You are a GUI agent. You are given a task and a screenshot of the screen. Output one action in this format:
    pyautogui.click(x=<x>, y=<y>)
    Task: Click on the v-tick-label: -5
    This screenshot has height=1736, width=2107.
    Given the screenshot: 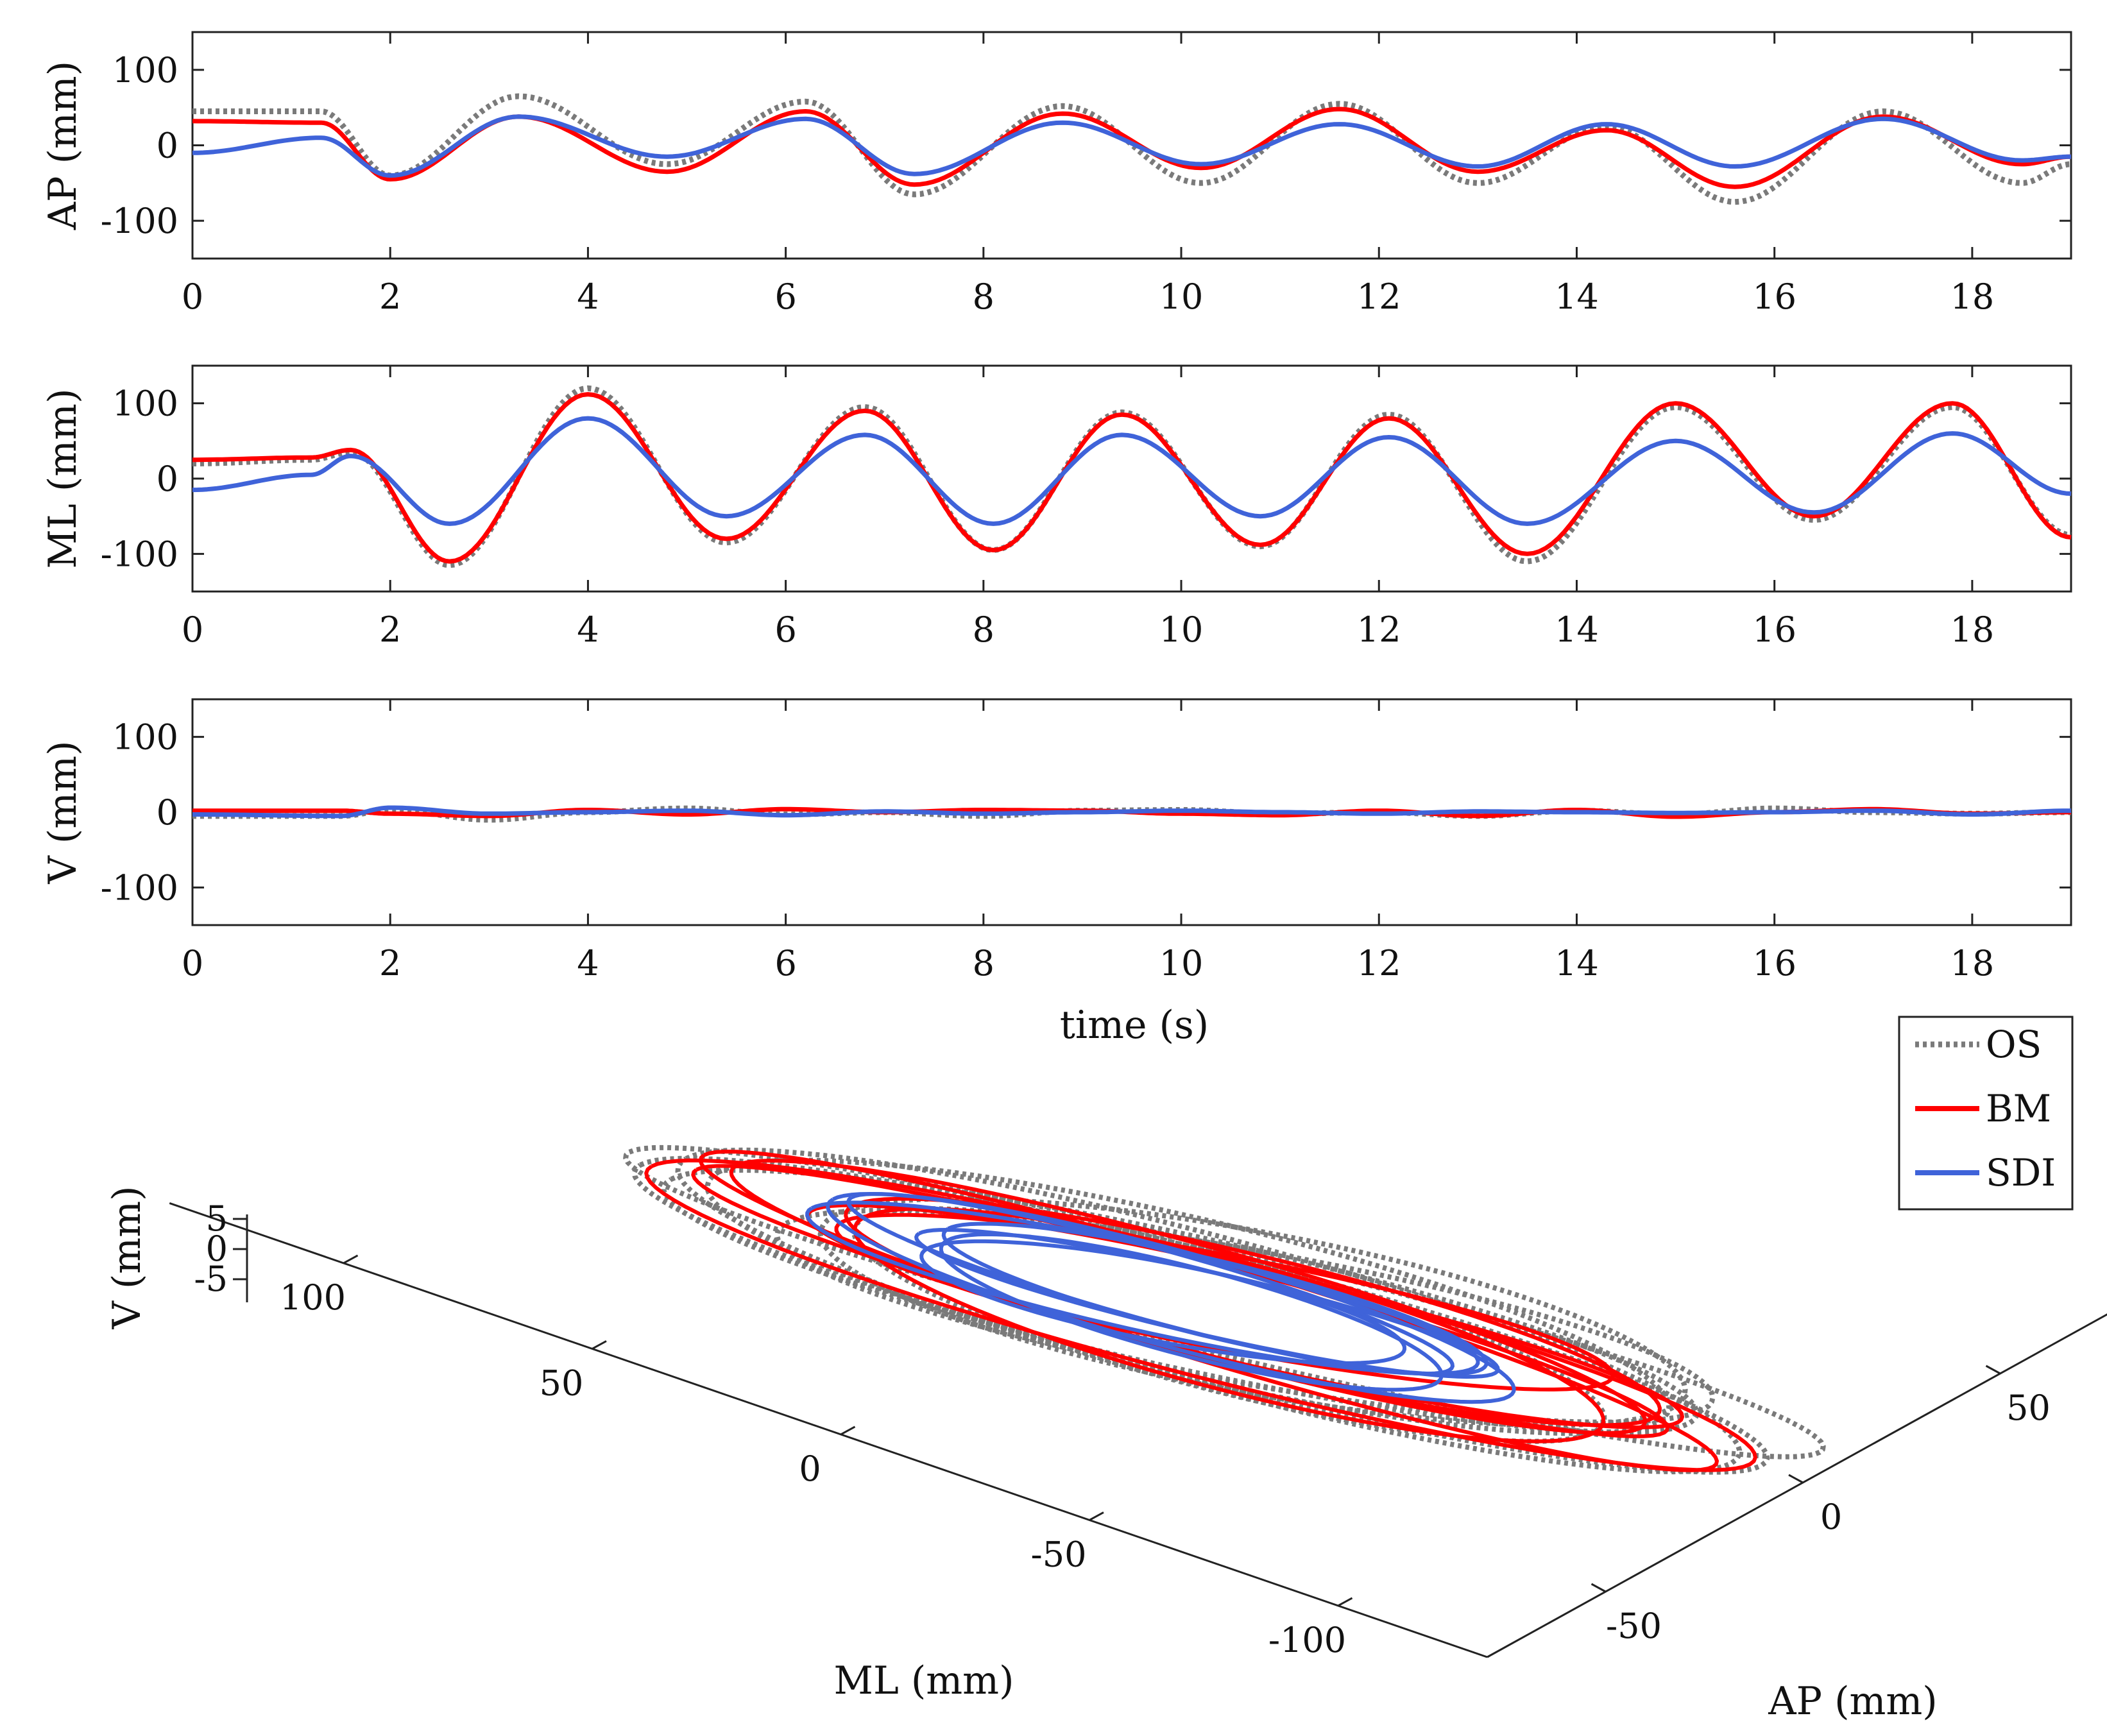 What is the action you would take?
    pyautogui.click(x=211, y=1279)
    